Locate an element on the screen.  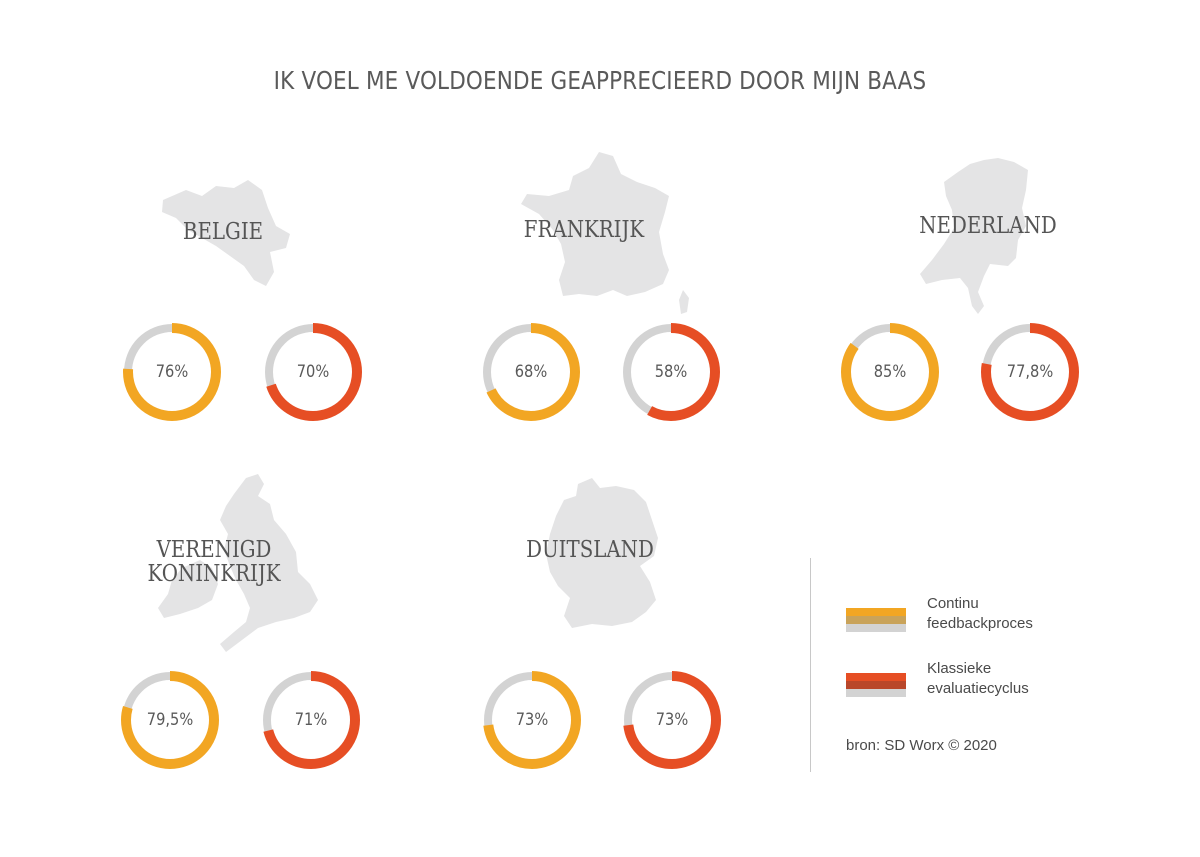
country-block-nederland: NEDERLAND 85% 77,8% is located at coordinates (1006, 315).